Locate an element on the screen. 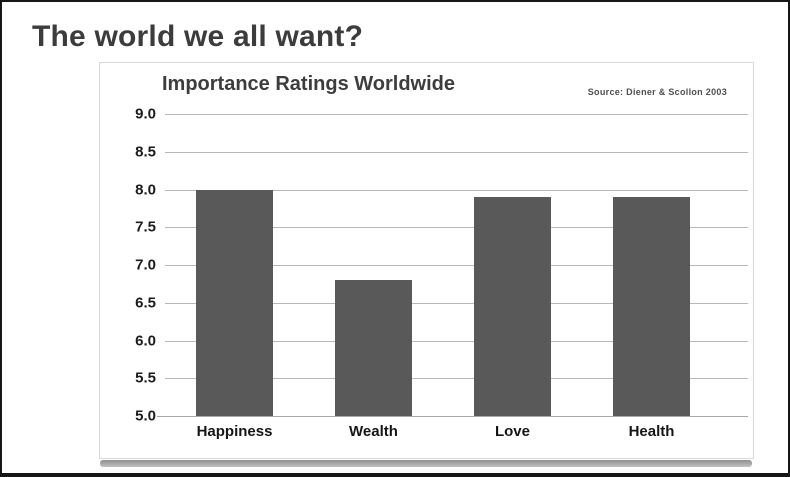 The image size is (790, 477). chart-title: Importance Ratings Worldwide is located at coordinates (308, 84).